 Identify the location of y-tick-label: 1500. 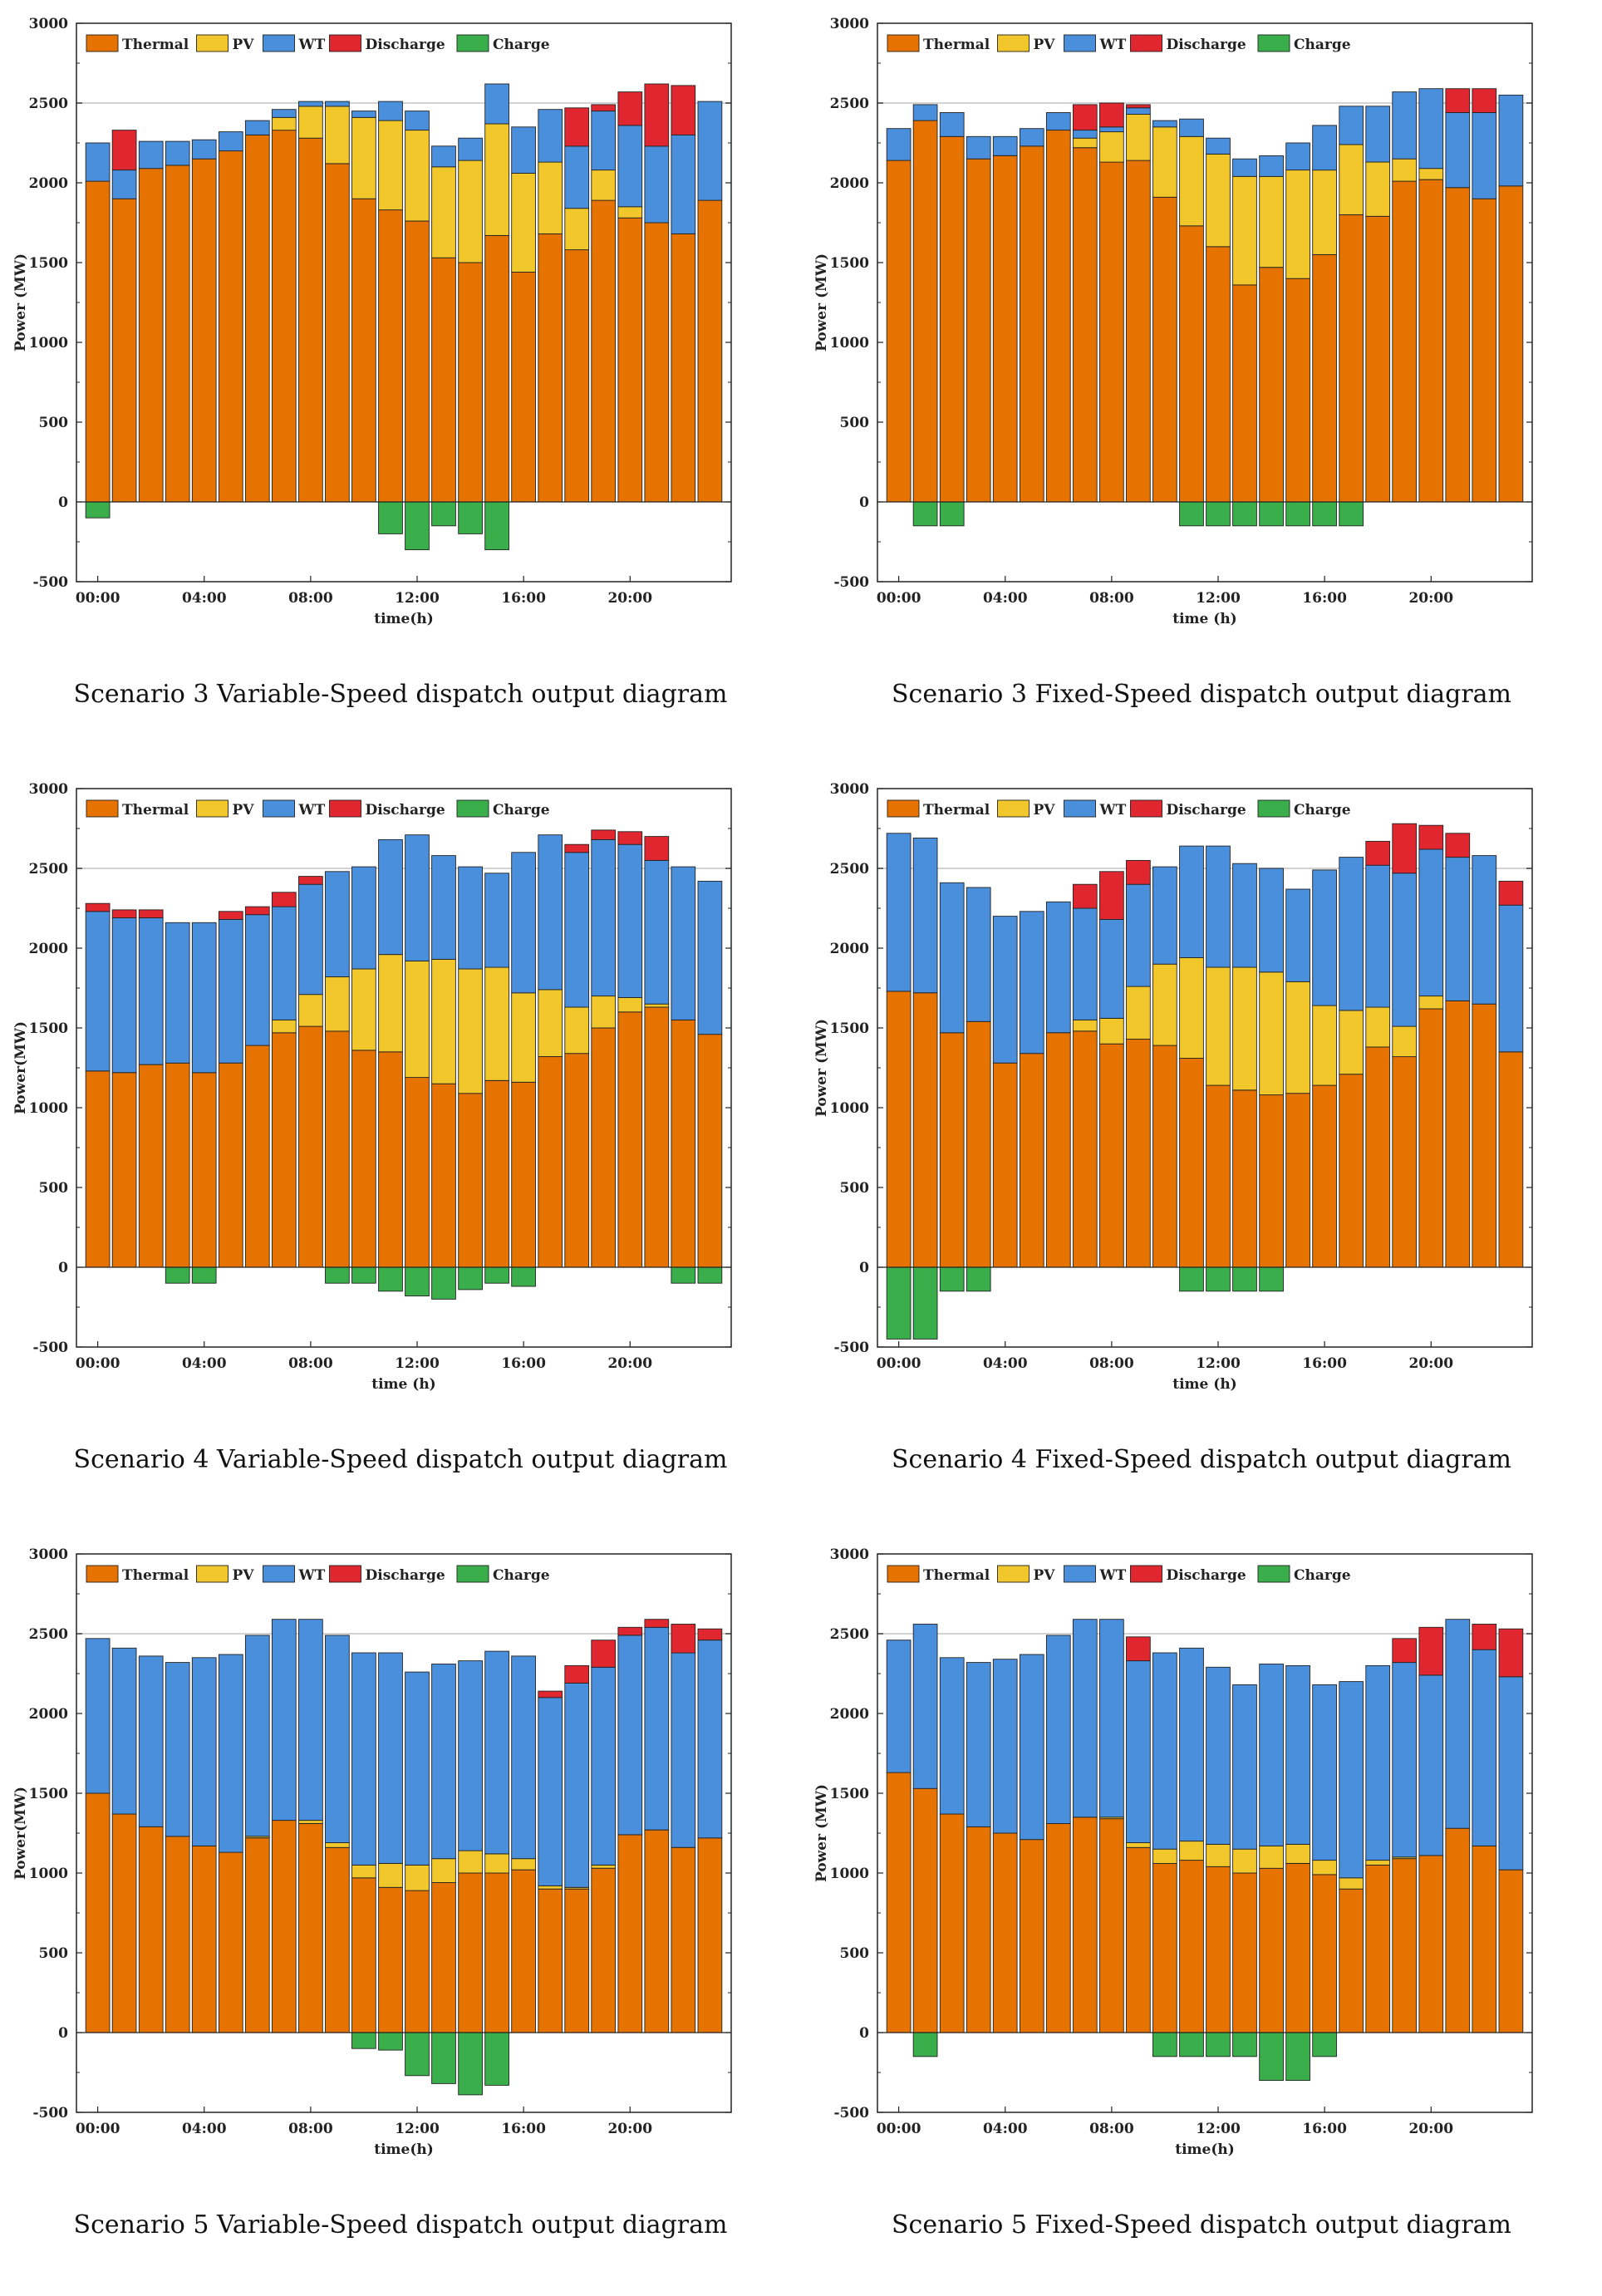
(49, 1028).